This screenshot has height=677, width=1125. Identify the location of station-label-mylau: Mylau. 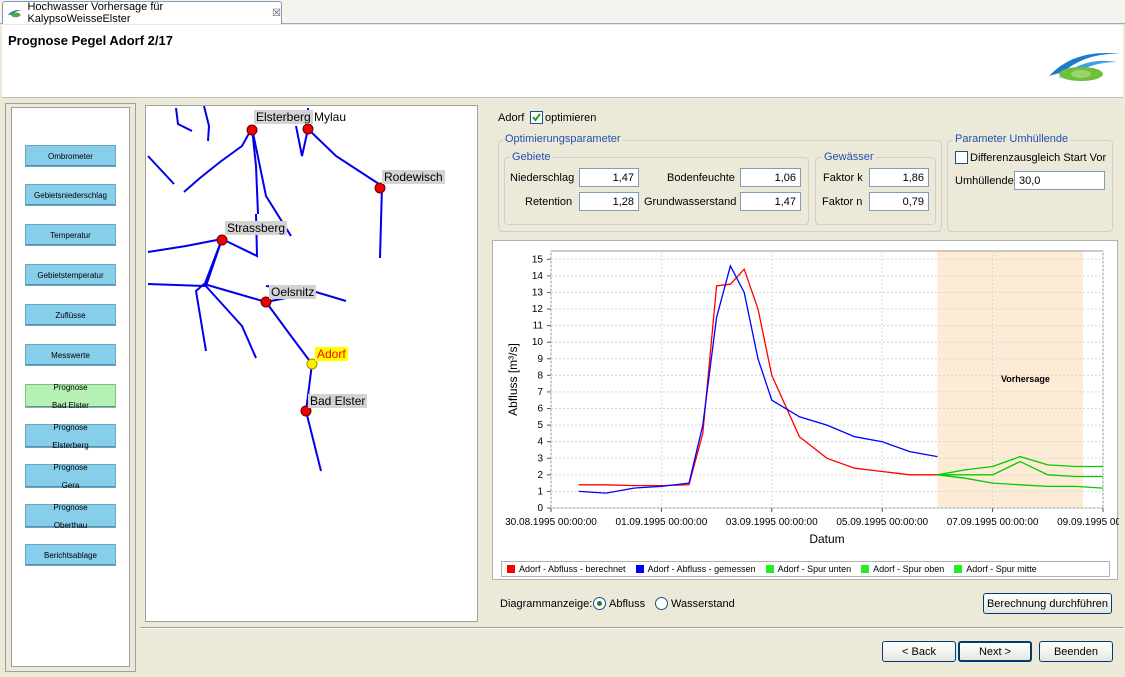
(330, 117).